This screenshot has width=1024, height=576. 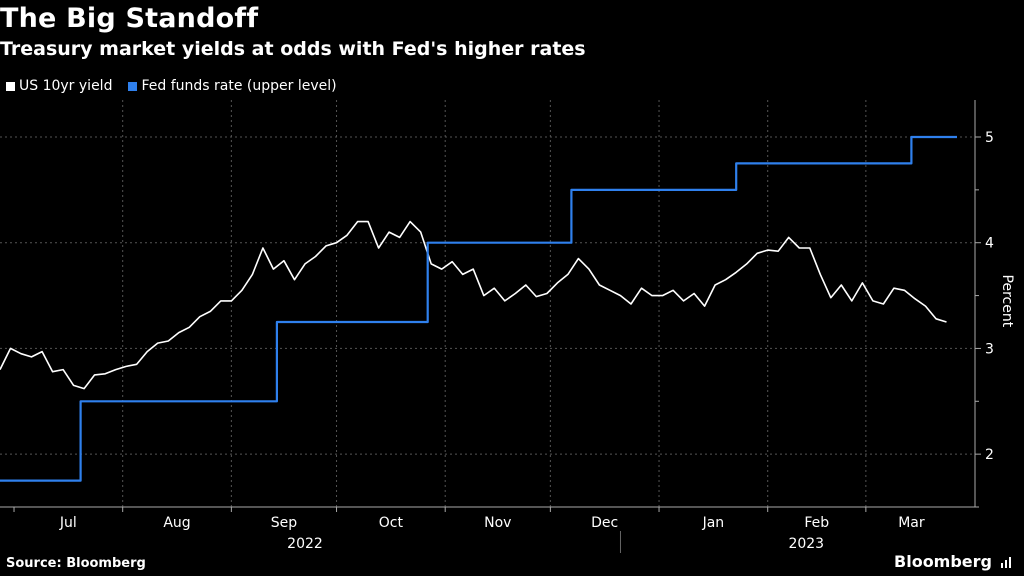 I want to click on x-tick-label: Sep, so click(x=284, y=523).